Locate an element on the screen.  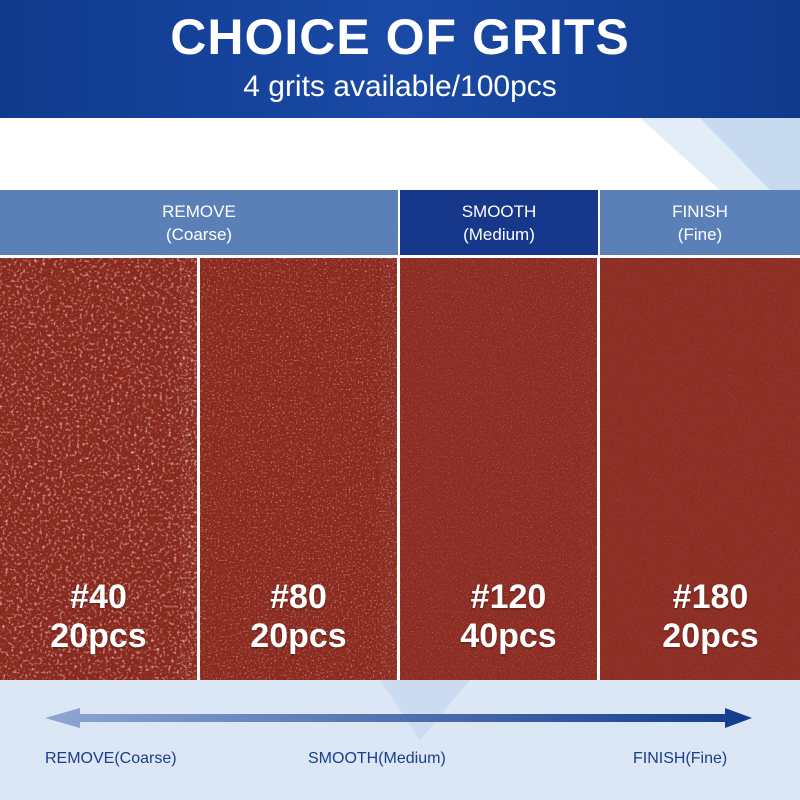
count: 40pcs is located at coordinates (508, 636).